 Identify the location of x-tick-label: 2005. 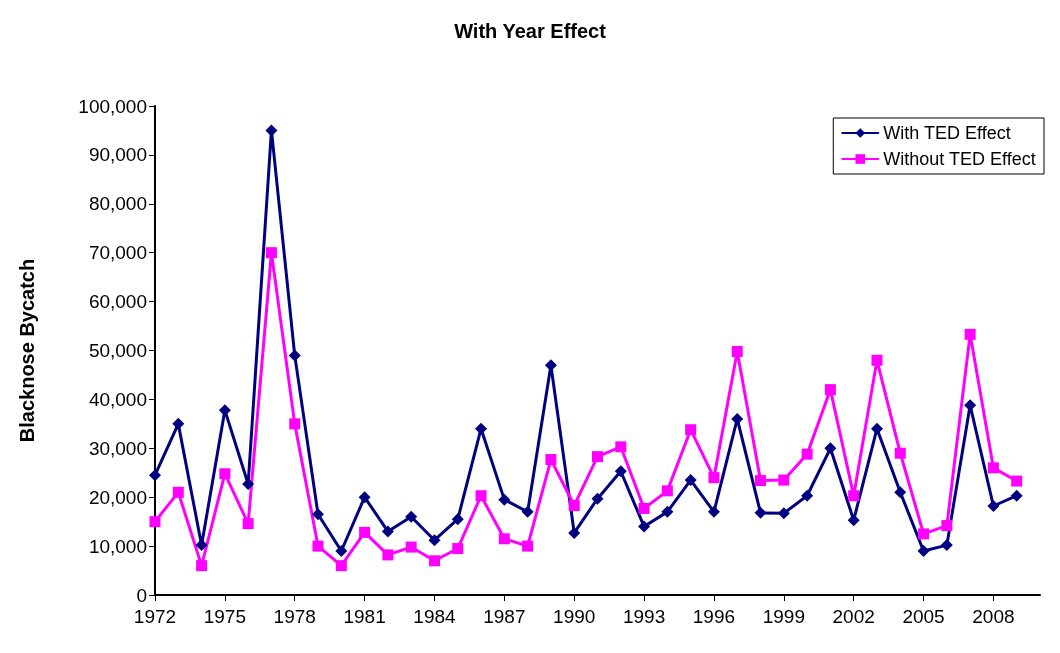
(923, 616).